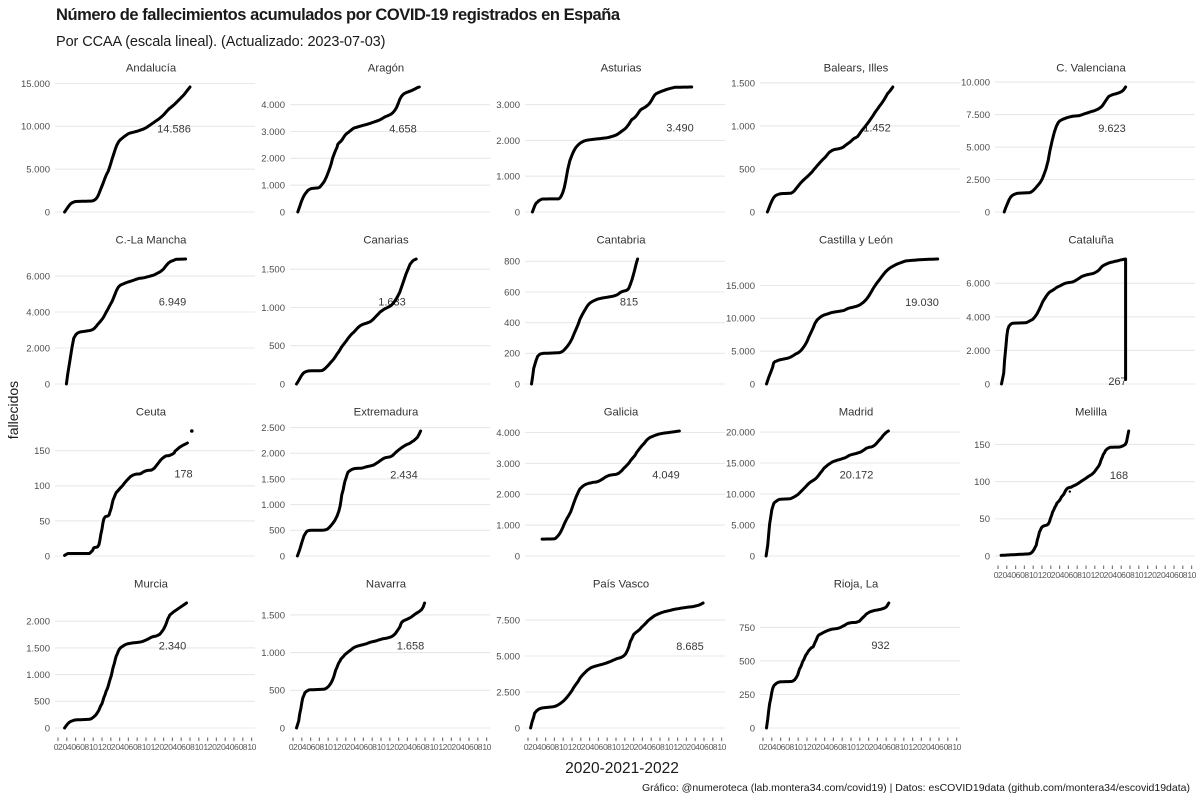 The image size is (1200, 800). I want to click on svg-text: Galicia, so click(621, 413).